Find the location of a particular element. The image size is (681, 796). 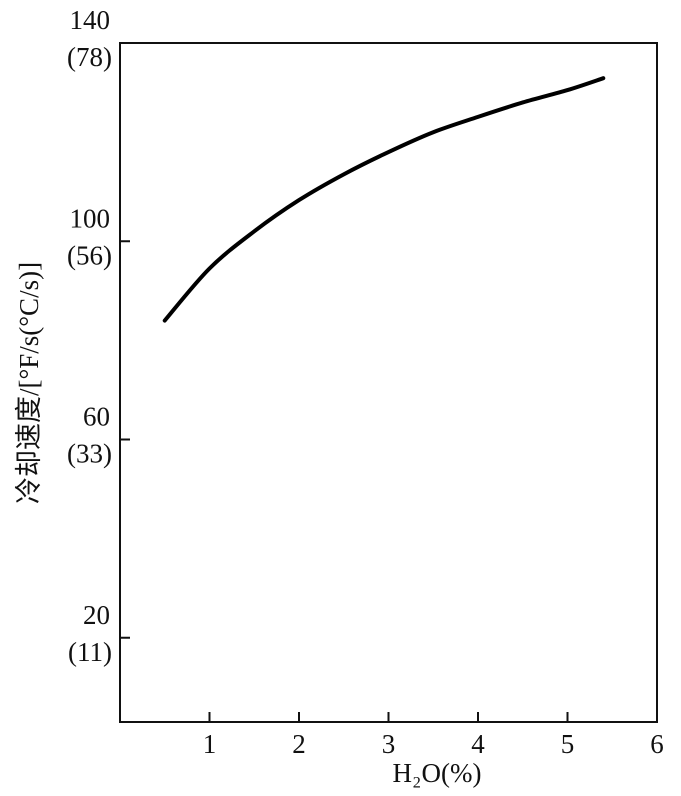

x-tick-label: 2 is located at coordinates (299, 744).